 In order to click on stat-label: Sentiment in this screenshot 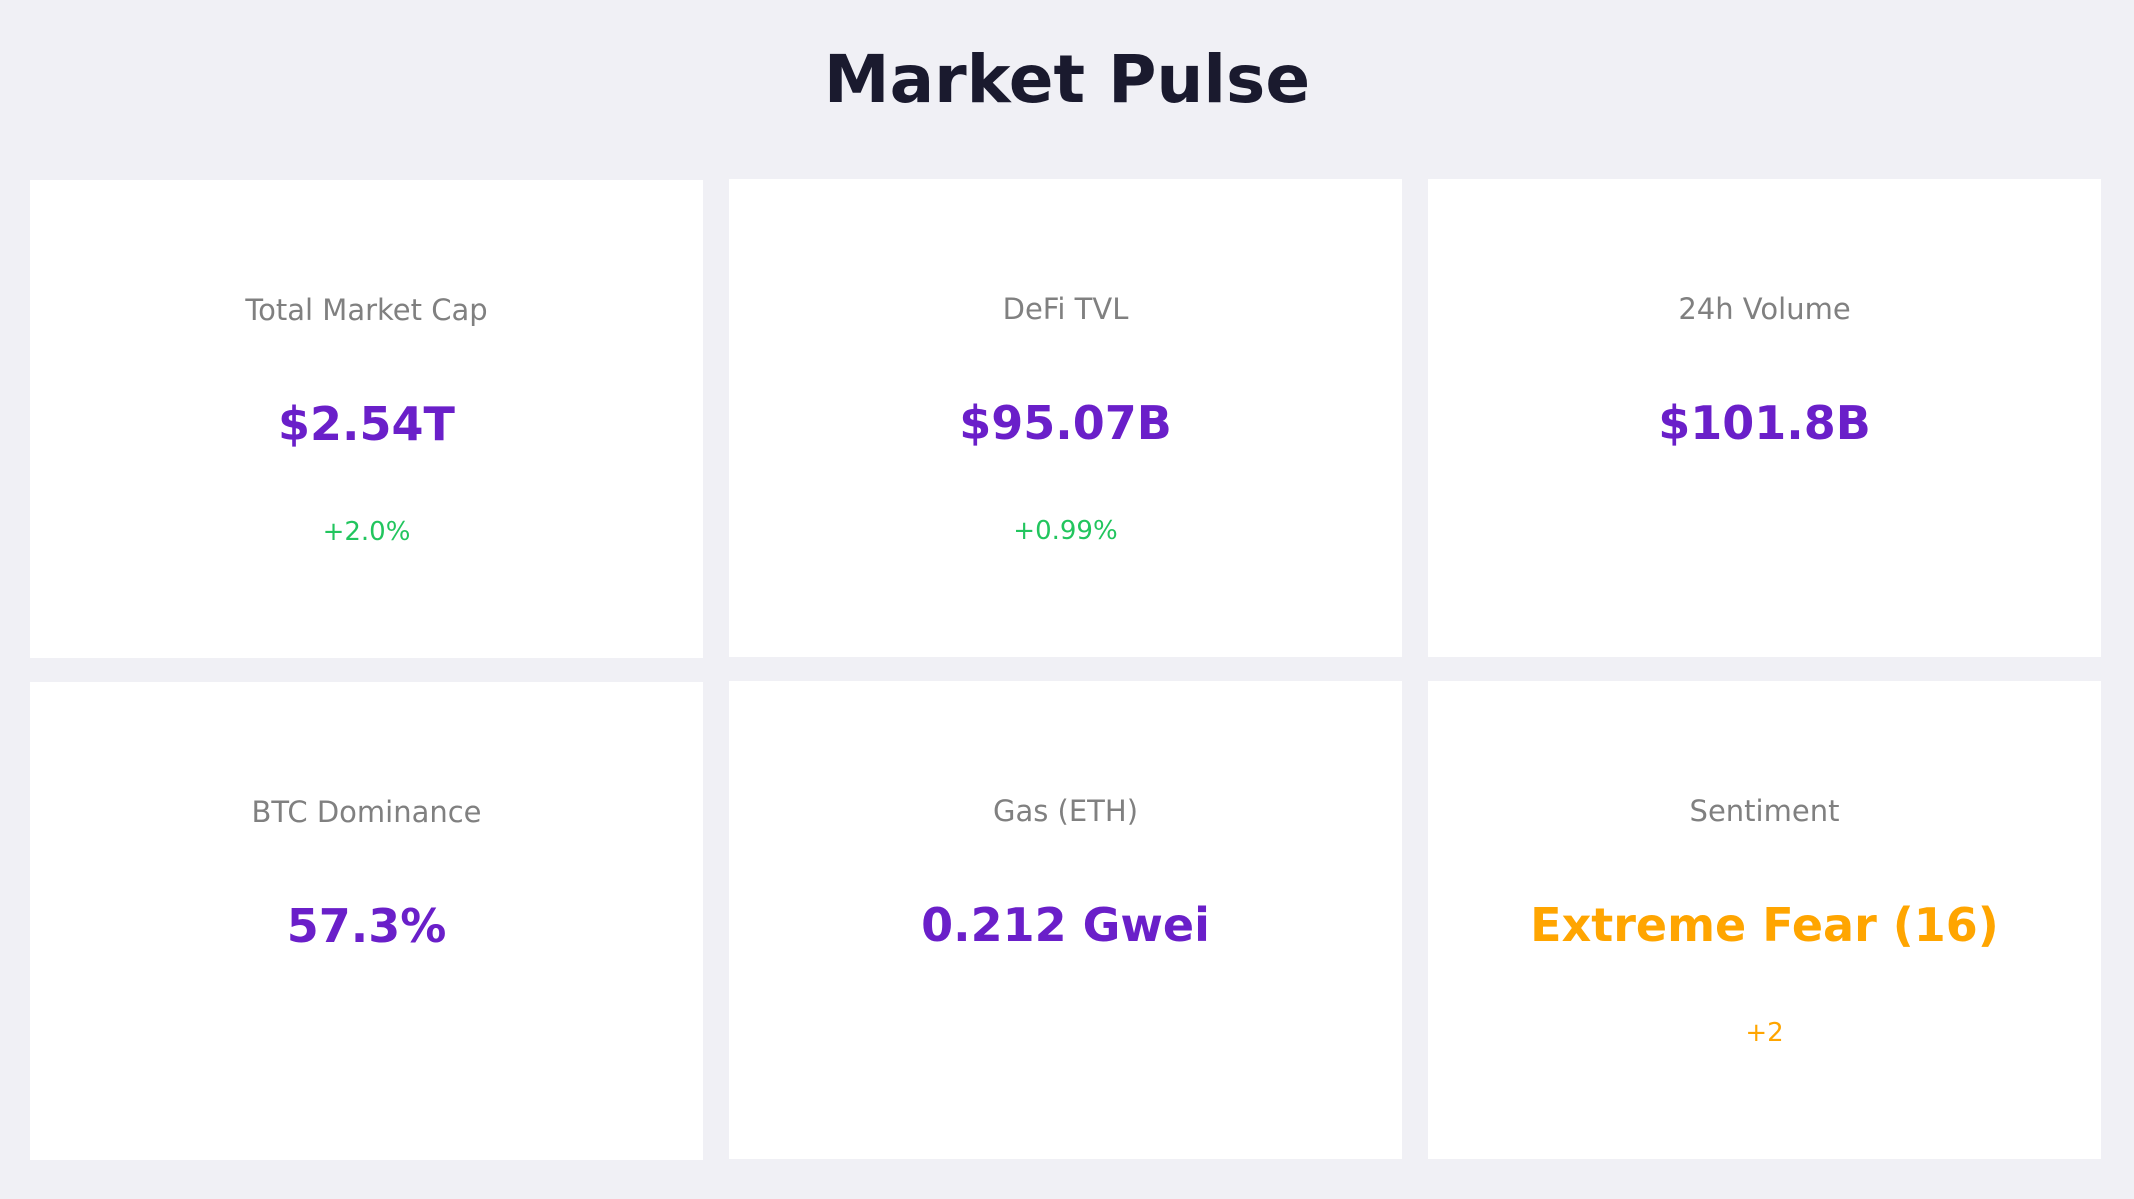, I will do `click(1764, 811)`.